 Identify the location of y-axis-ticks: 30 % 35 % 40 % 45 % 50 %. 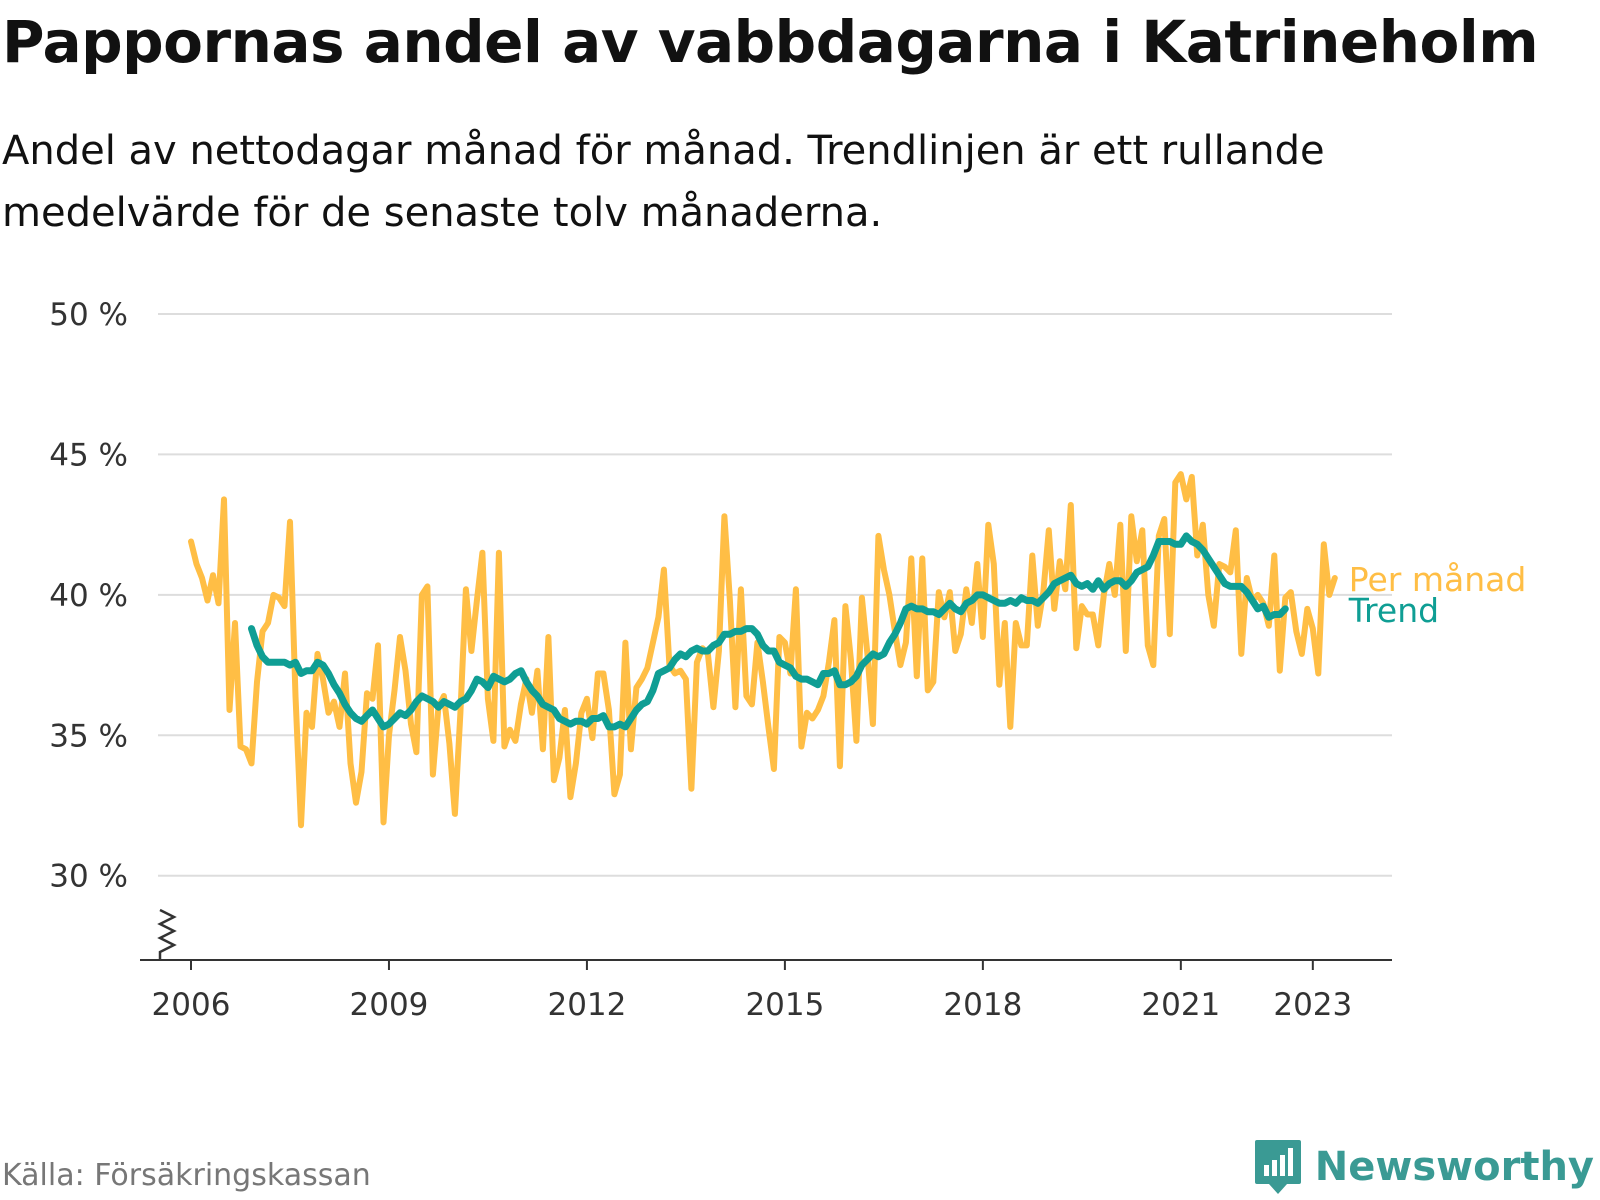
(88, 596).